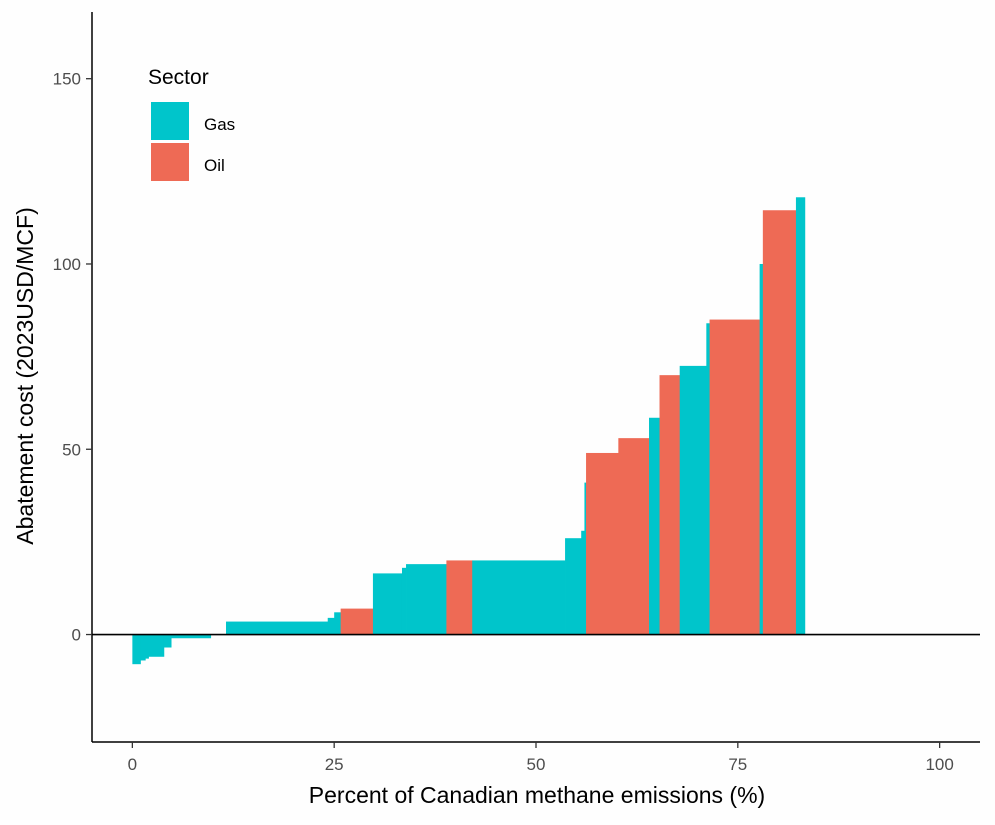 The width and height of the screenshot is (995, 825). I want to click on legend-swatch-gas, so click(170, 121).